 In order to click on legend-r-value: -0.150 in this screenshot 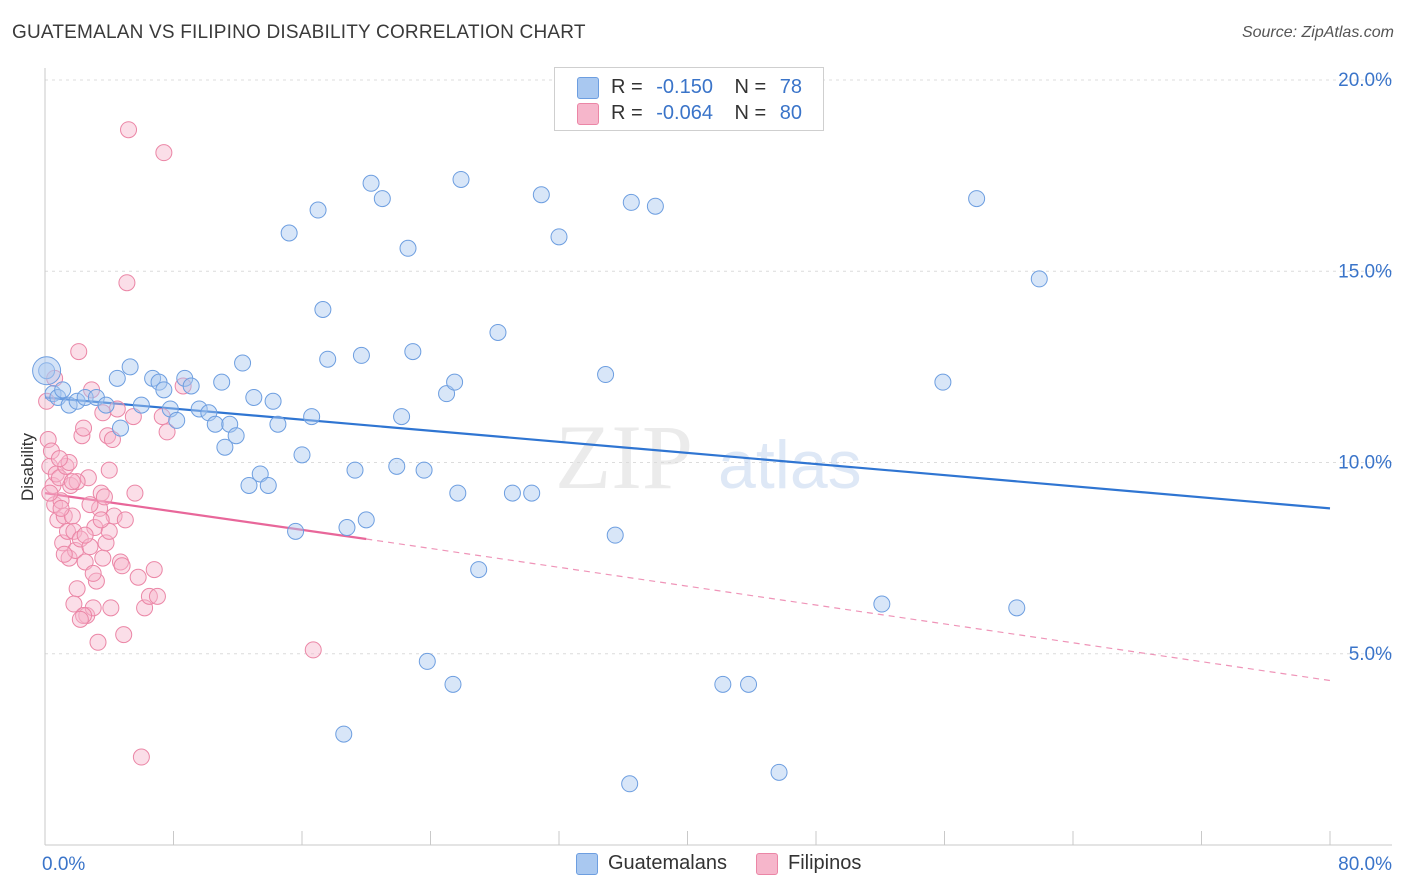, I will do `click(684, 87)`.